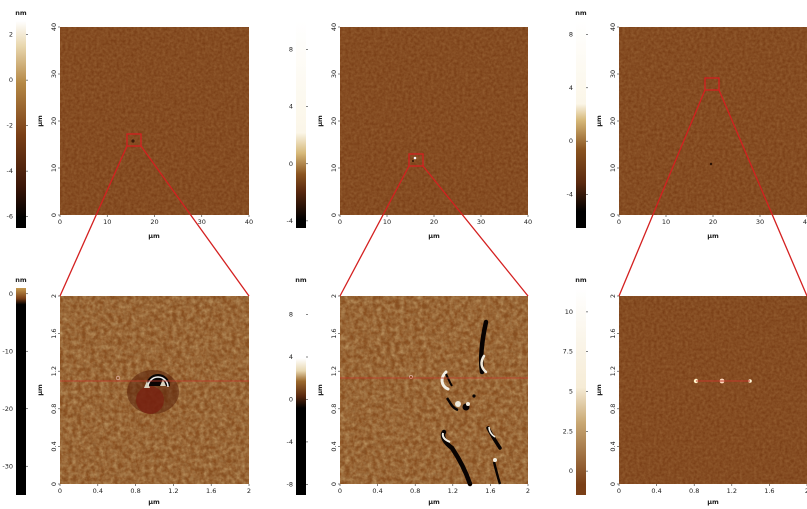 This screenshot has width=807, height=509. I want to click on ylabel-bottom-middle: µm, so click(320, 390).